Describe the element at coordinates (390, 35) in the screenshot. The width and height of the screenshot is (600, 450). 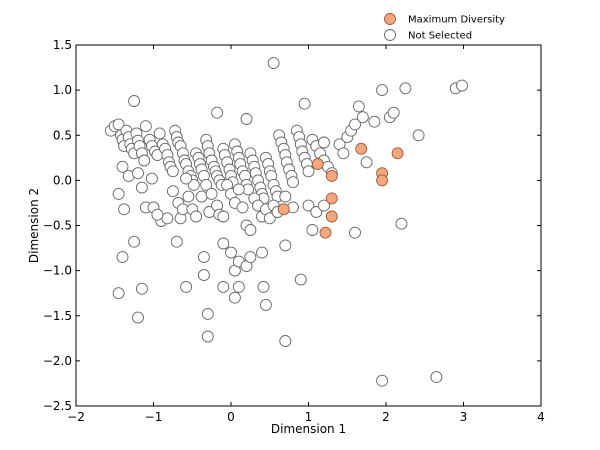
I see `legend-marker-not-selected` at that location.